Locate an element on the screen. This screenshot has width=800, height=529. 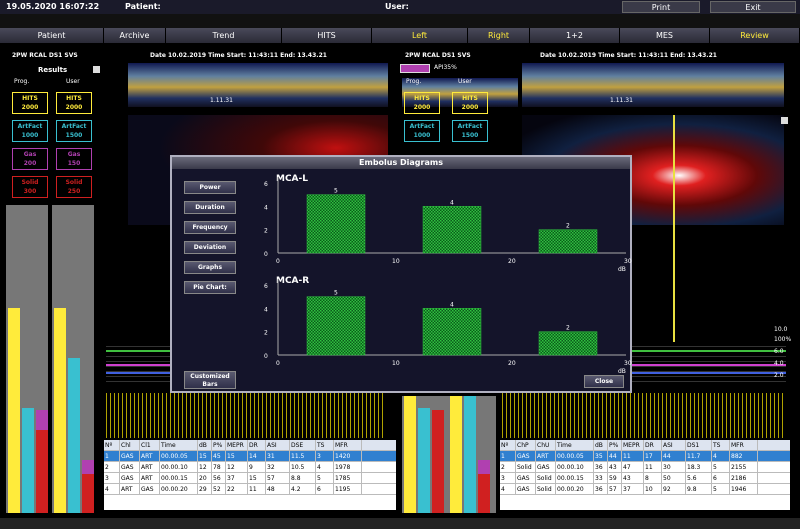
solid-user-box: Solid 250 is located at coordinates (74, 187).